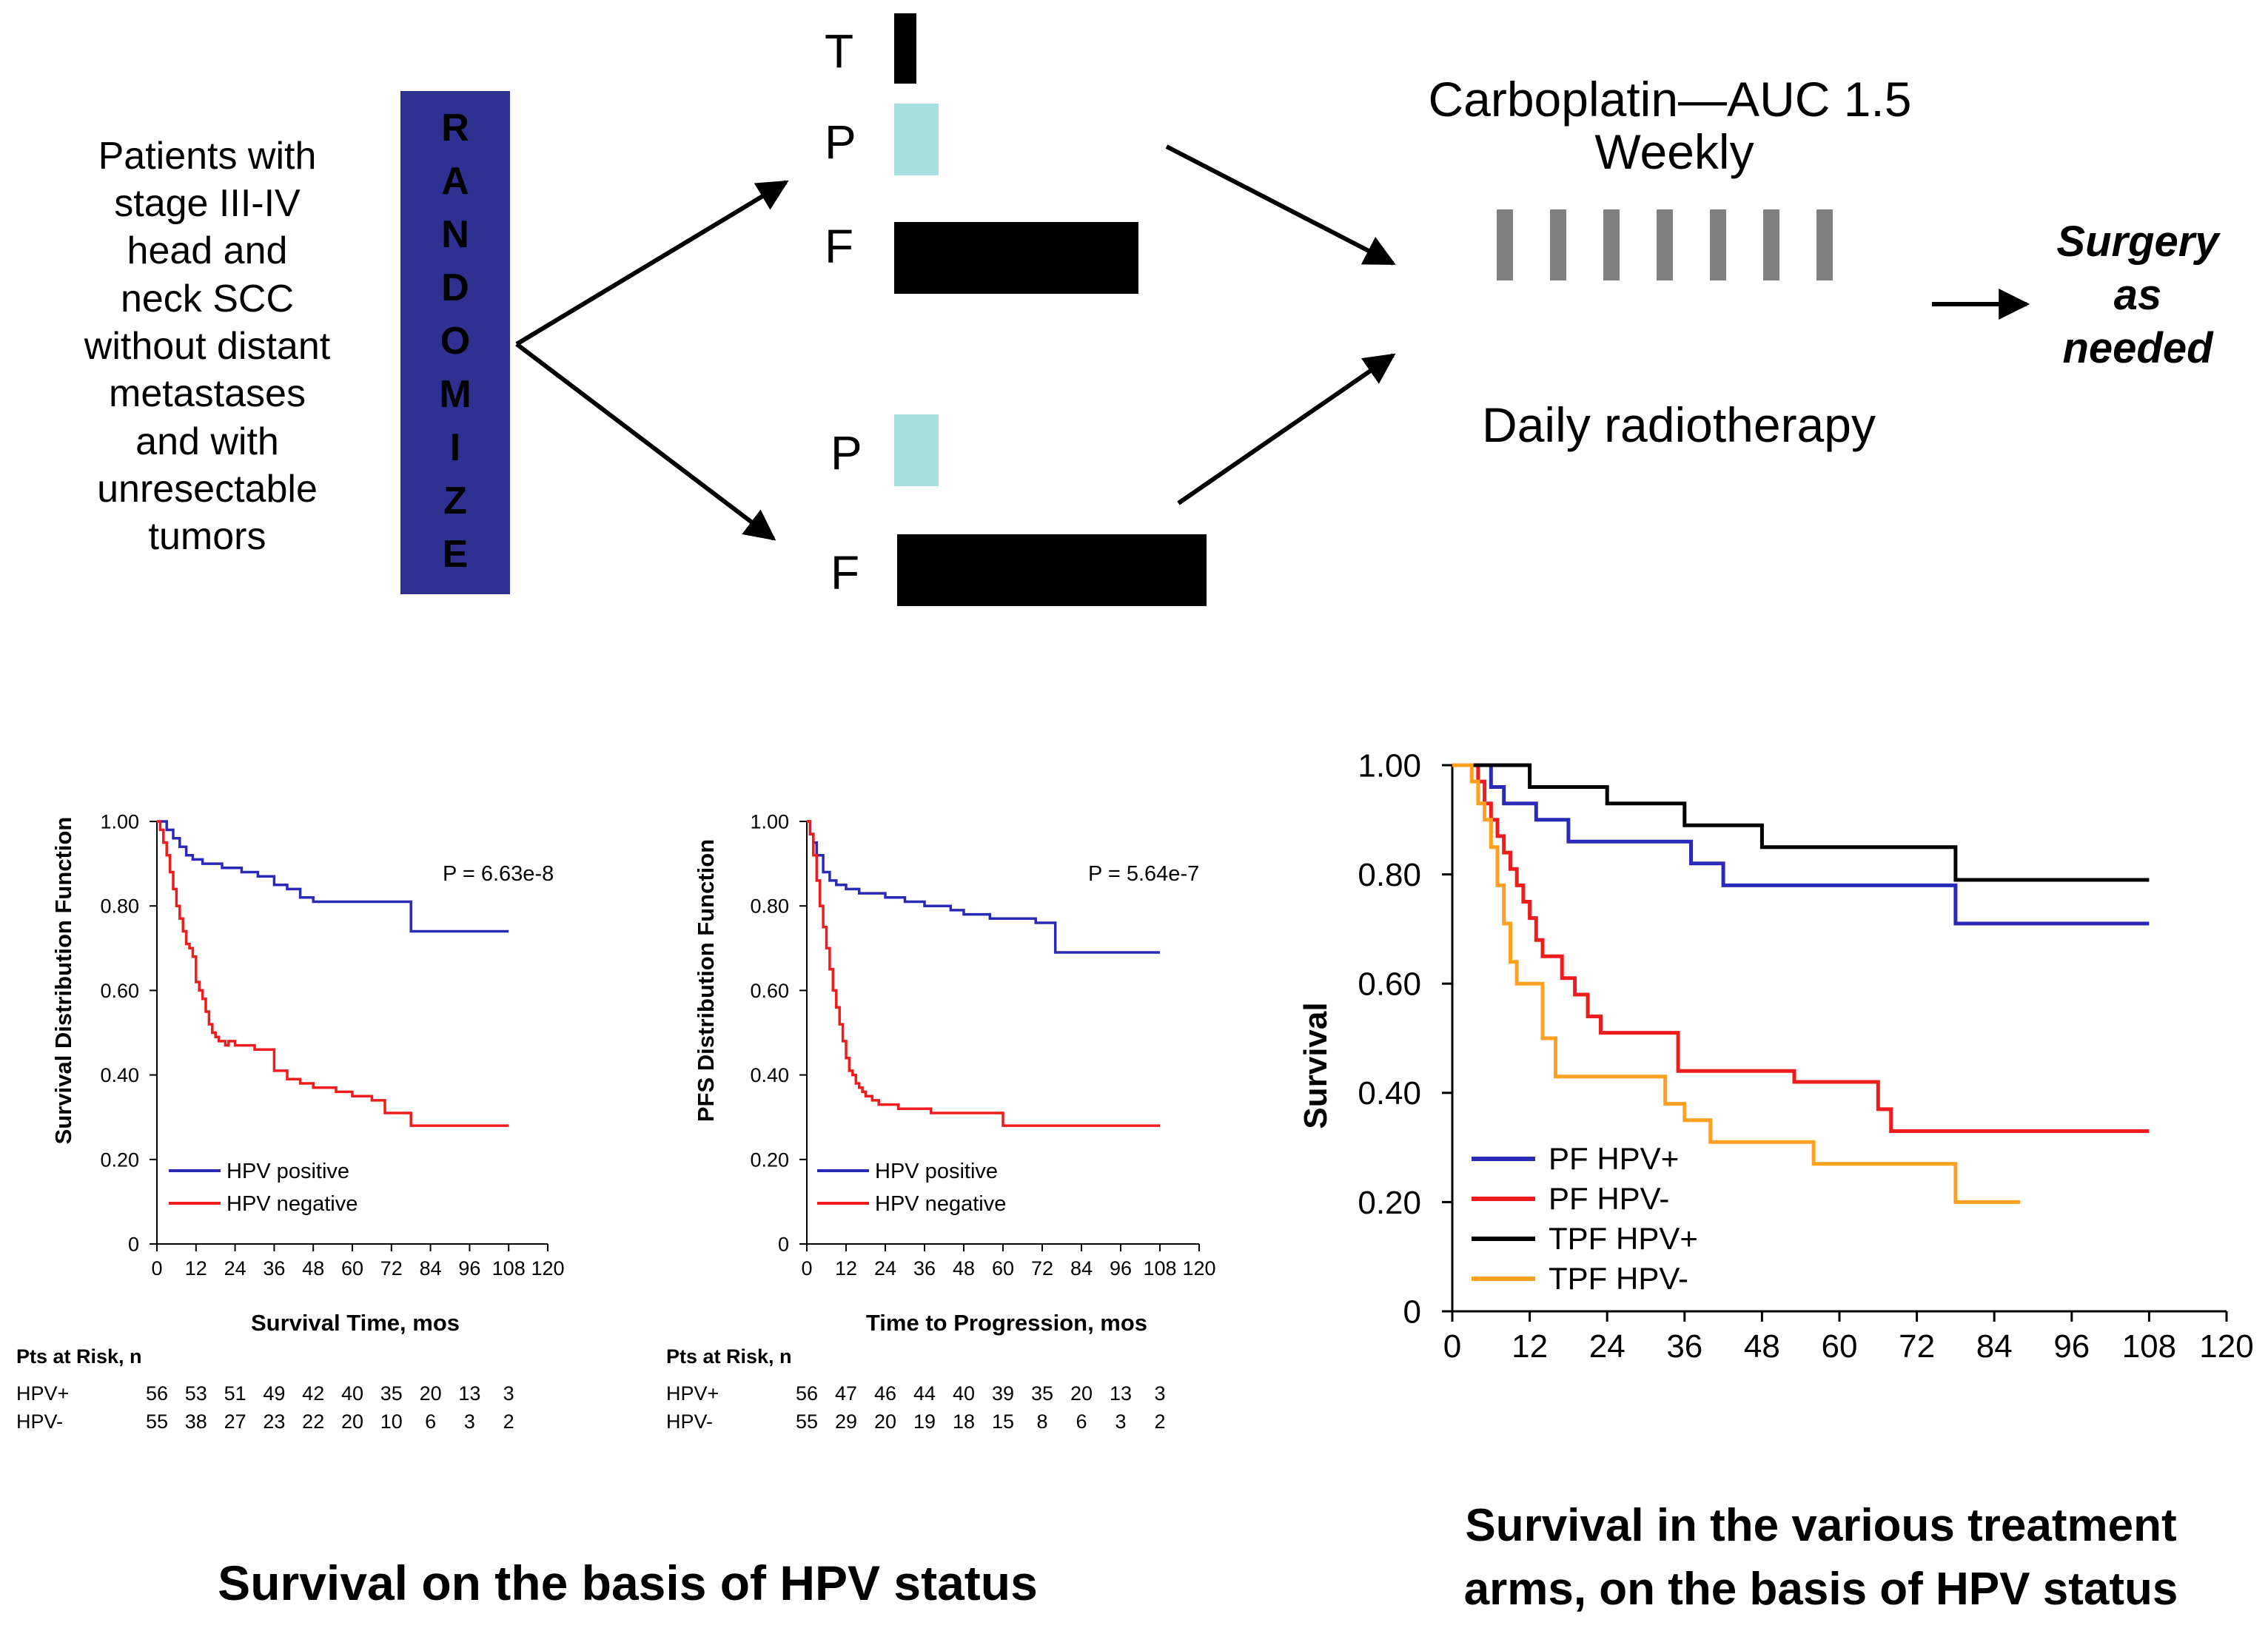 Image resolution: width=2268 pixels, height=1631 pixels. I want to click on x-tick-label: 96, so click(2071, 1346).